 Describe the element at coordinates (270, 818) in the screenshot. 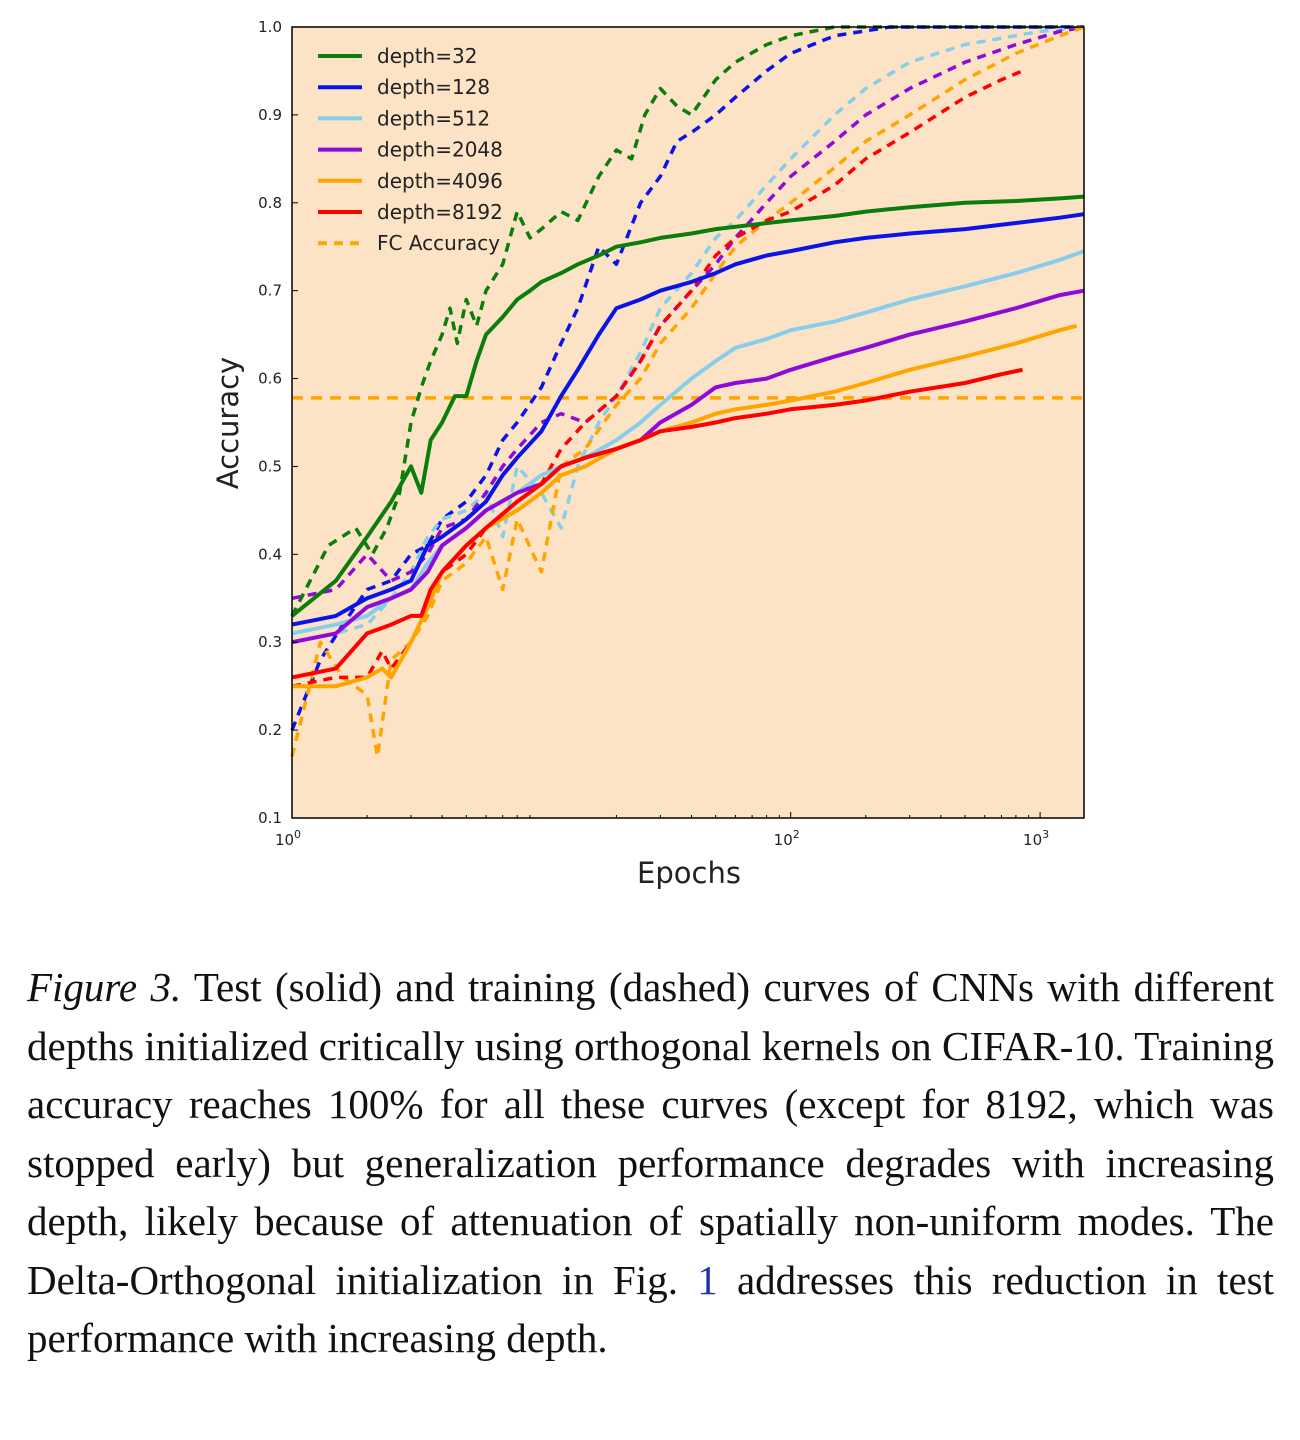

I see `y-tick-label: 0.1` at that location.